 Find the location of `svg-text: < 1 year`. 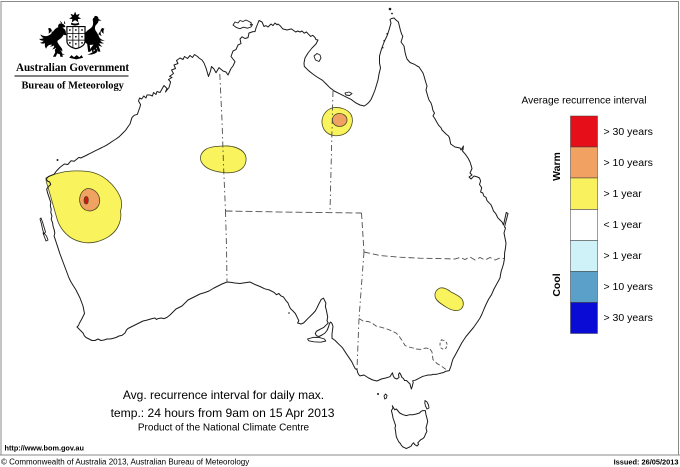

svg-text: < 1 year is located at coordinates (623, 225).